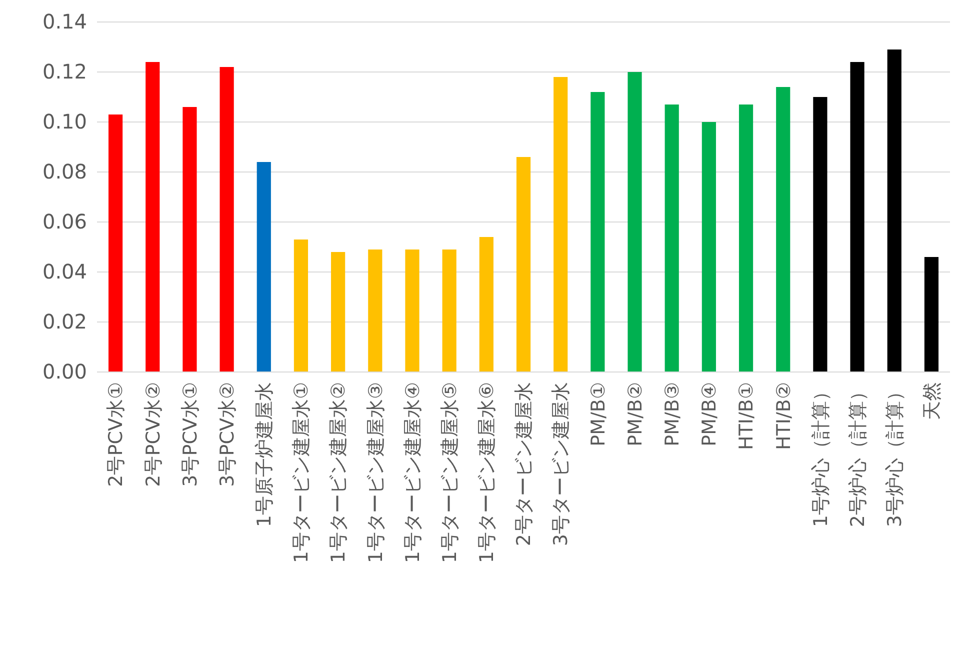 The width and height of the screenshot is (963, 659). I want to click on x-tick-label: HTI/B②, so click(783, 416).